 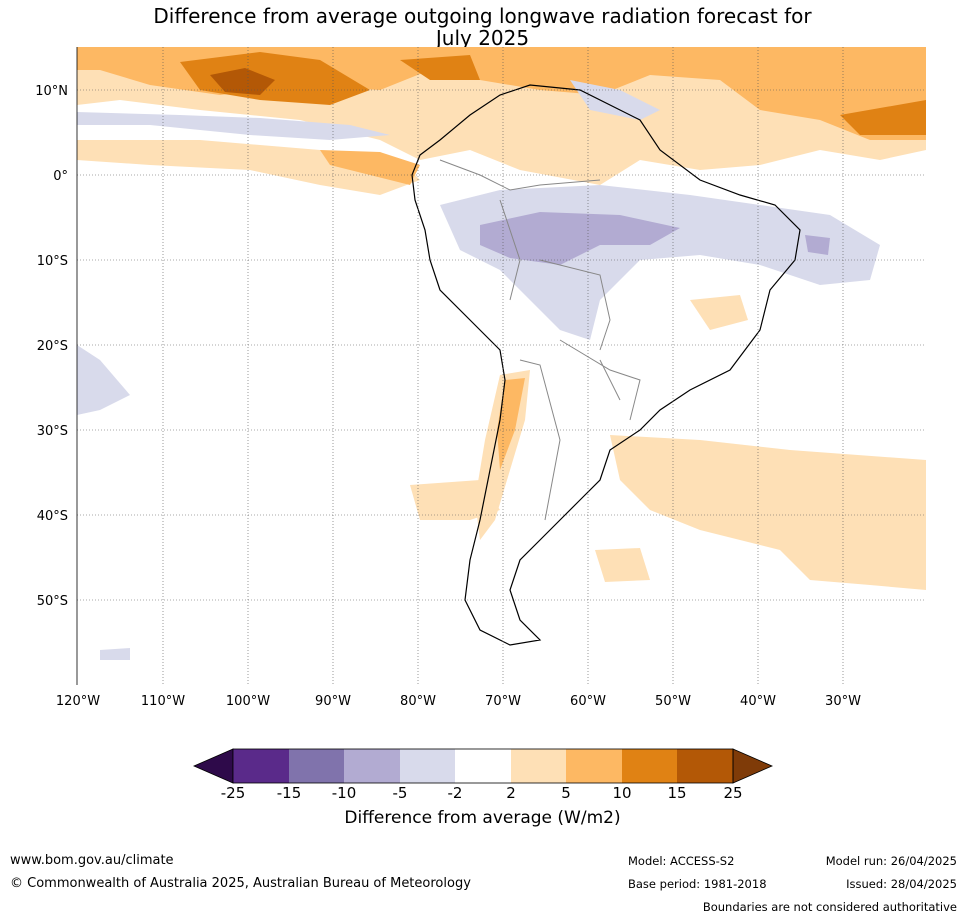 What do you see at coordinates (51, 91) in the screenshot?
I see `lat-label: 10°N` at bounding box center [51, 91].